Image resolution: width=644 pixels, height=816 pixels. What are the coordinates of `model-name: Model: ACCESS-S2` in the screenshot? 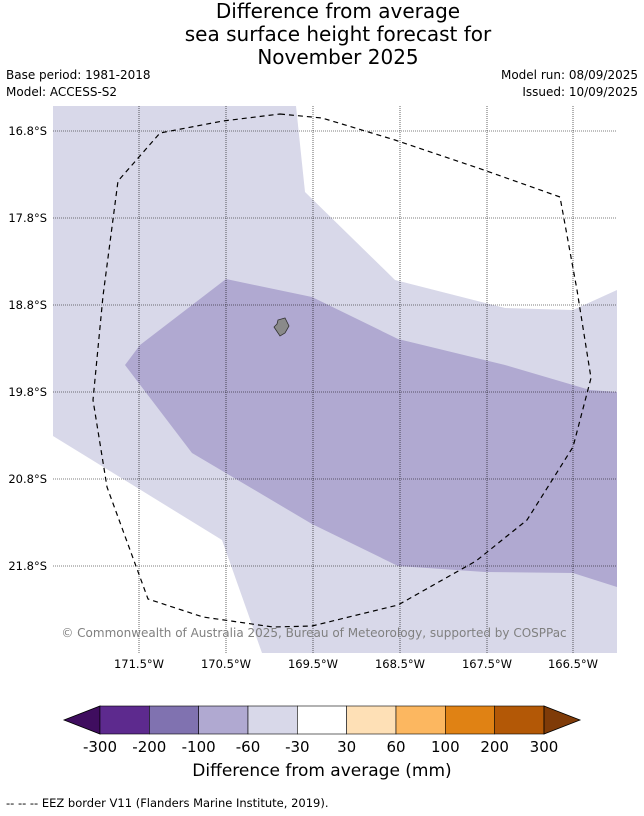 It's located at (62, 92).